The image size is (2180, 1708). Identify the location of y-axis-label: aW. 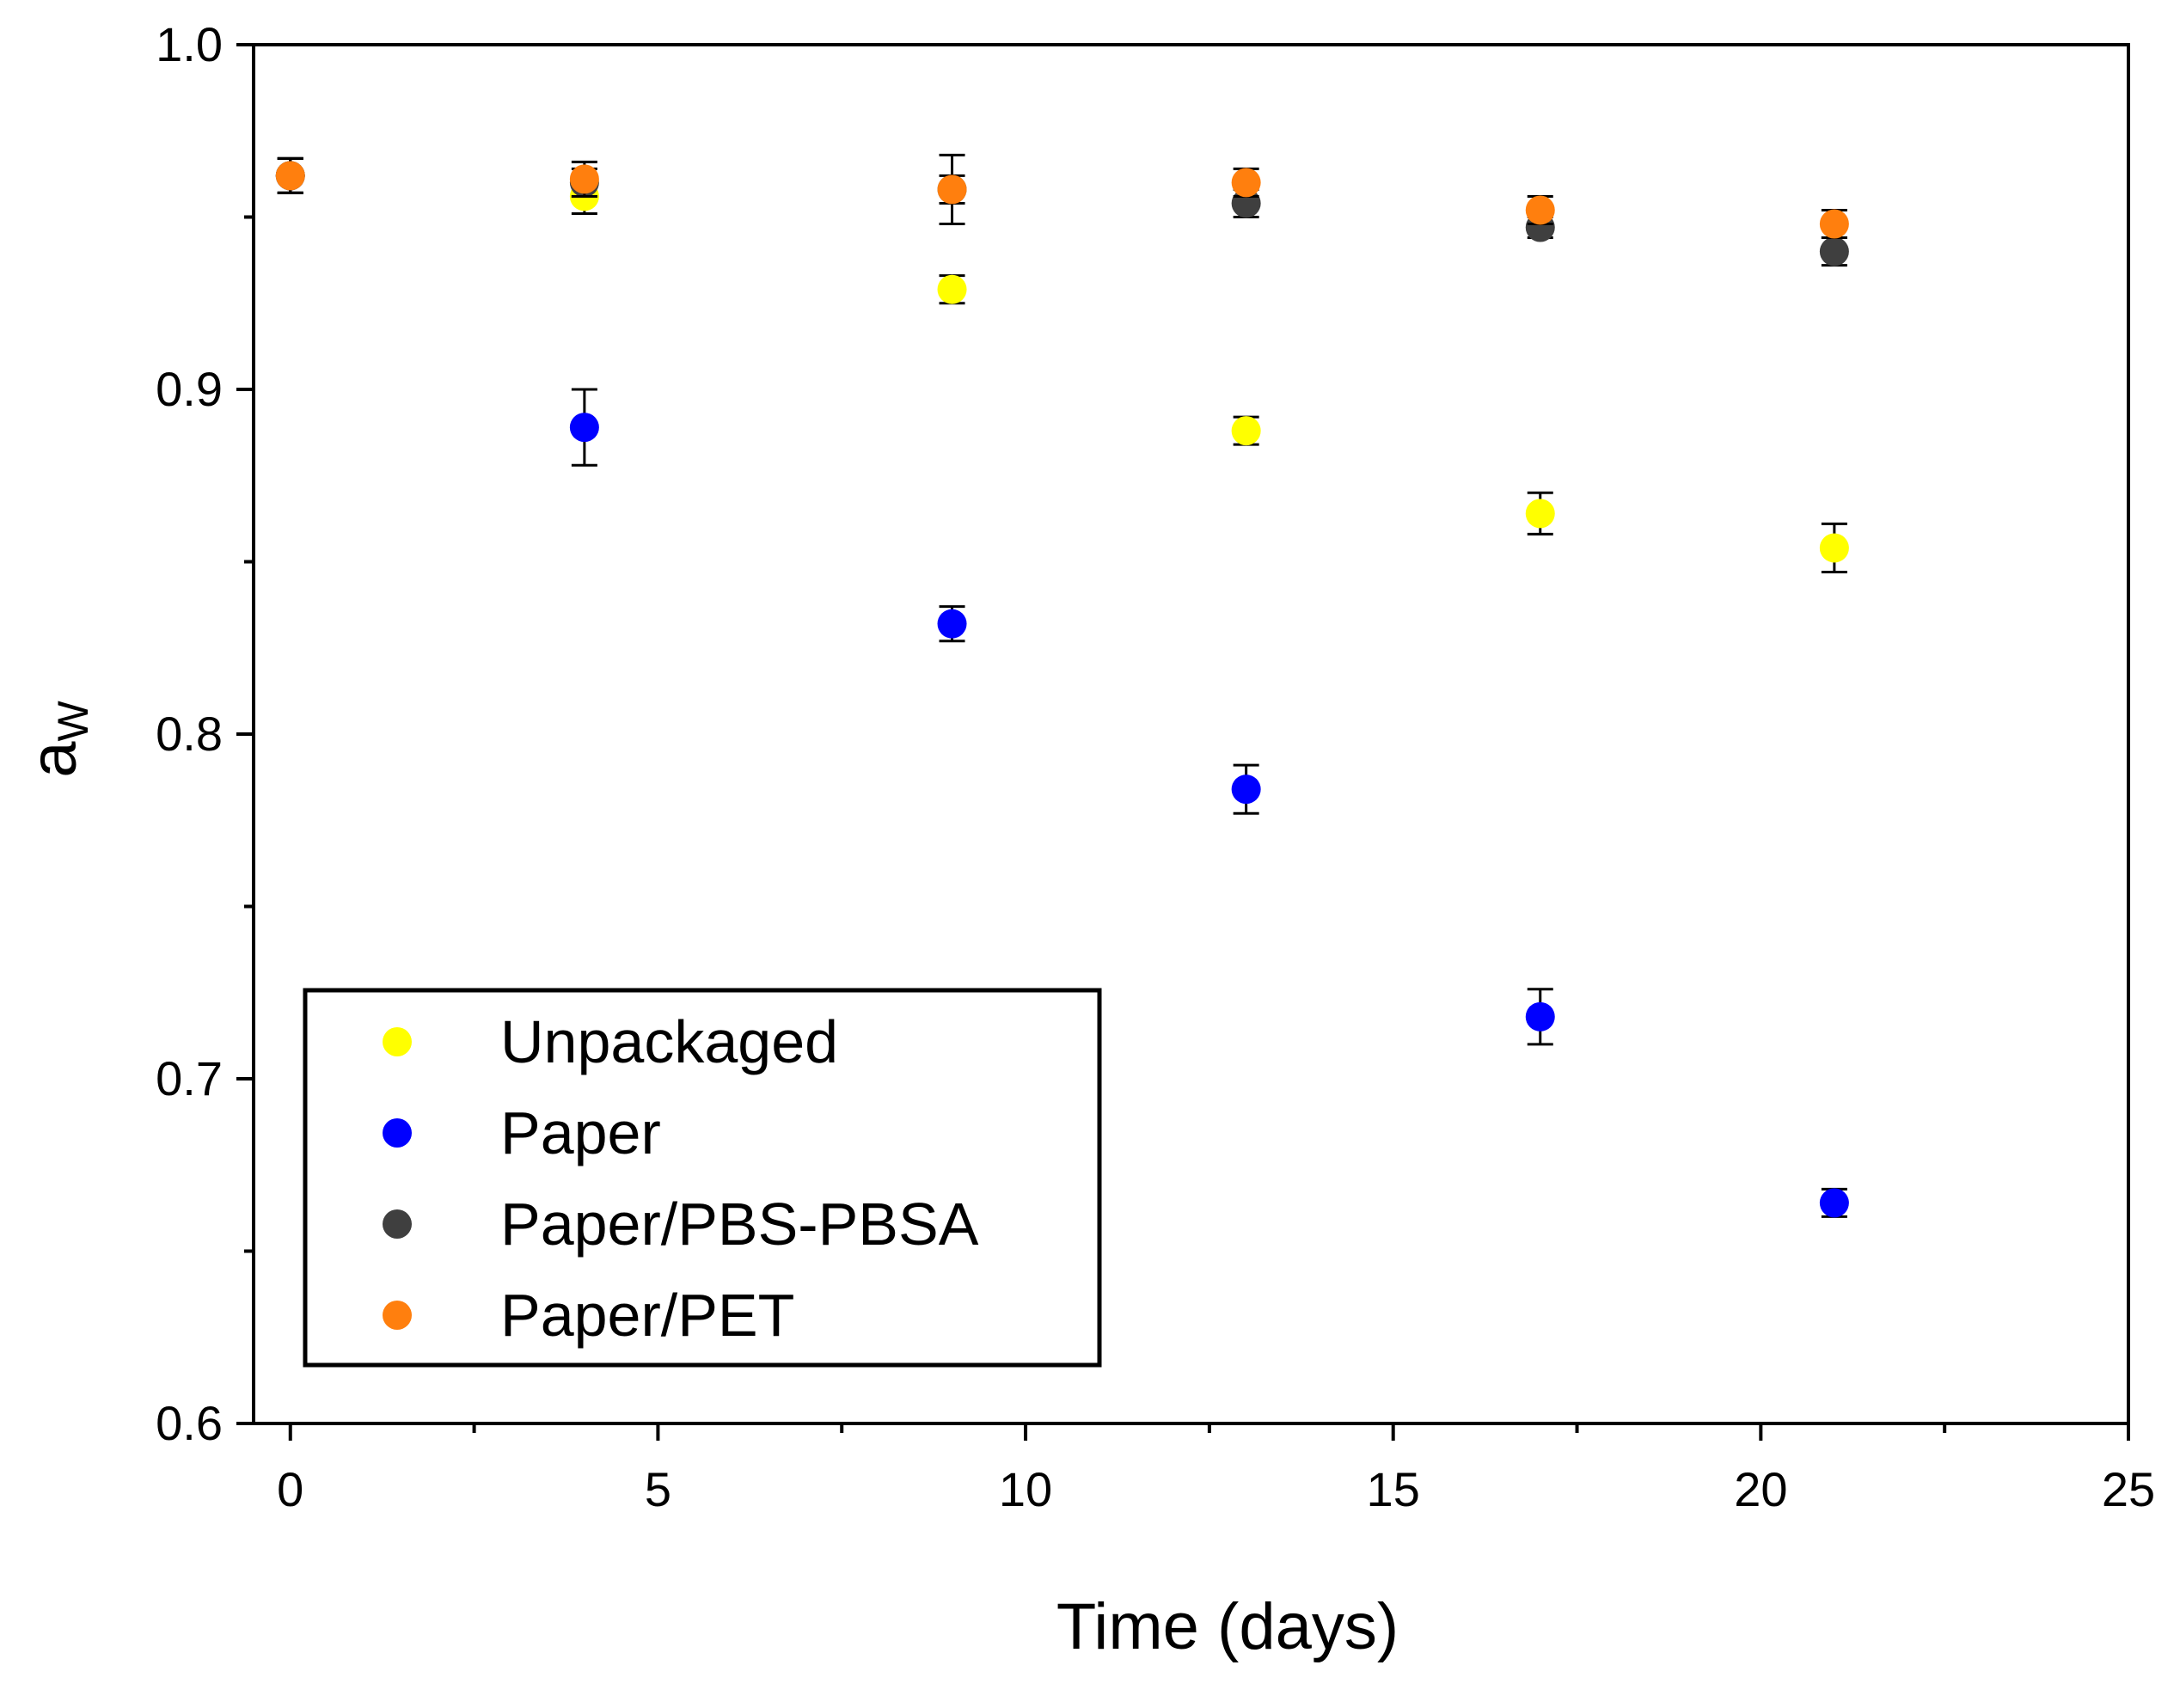
(57, 738).